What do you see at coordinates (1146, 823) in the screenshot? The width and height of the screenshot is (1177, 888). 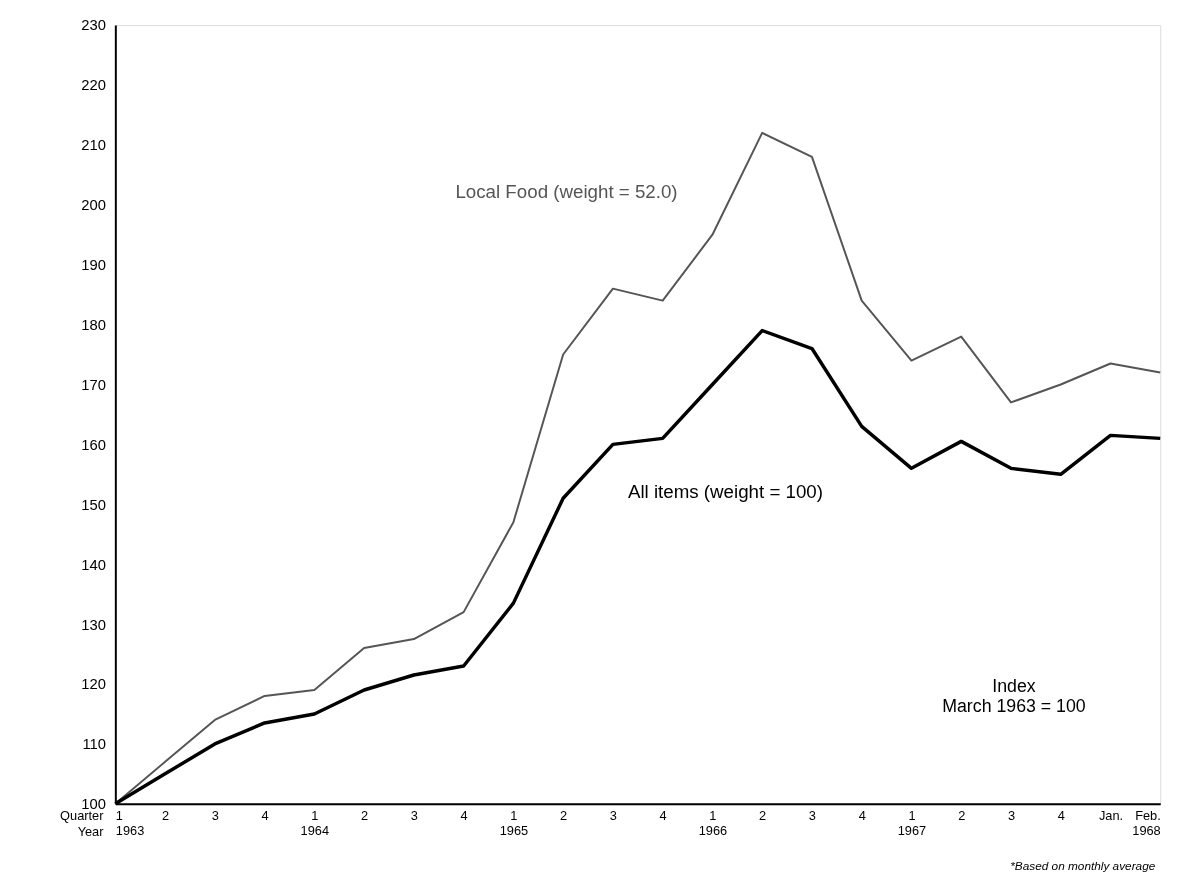 I see `x-tick-label: Feb. 1968` at bounding box center [1146, 823].